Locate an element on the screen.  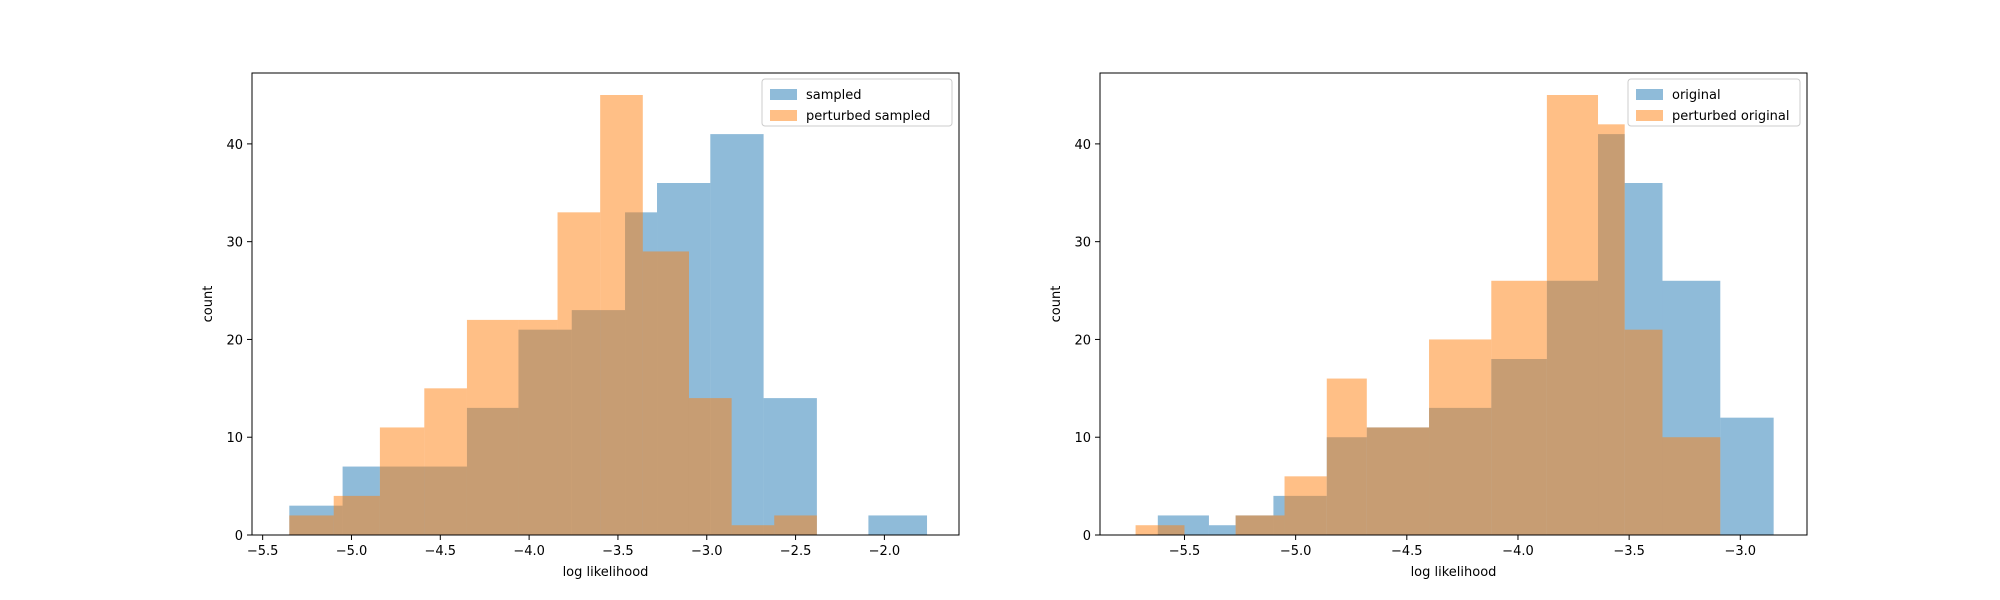
legend-label: original is located at coordinates (1696, 95).